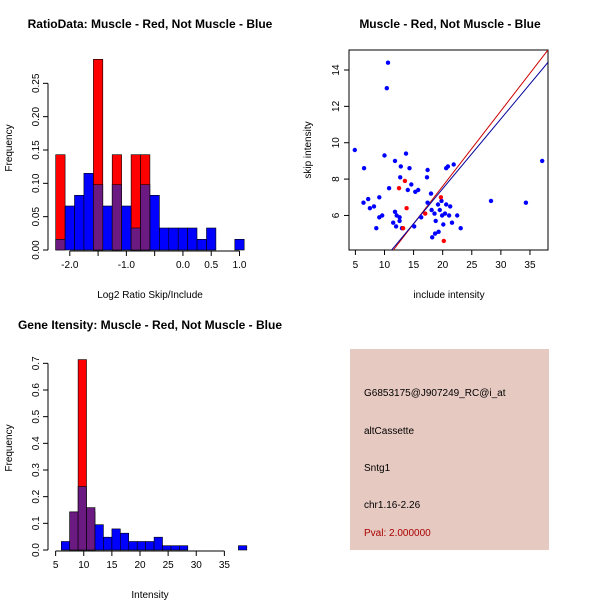 The image size is (600, 600). What do you see at coordinates (36, 150) in the screenshot?
I see `ratio-y-tick-label-3: 0.15` at bounding box center [36, 150].